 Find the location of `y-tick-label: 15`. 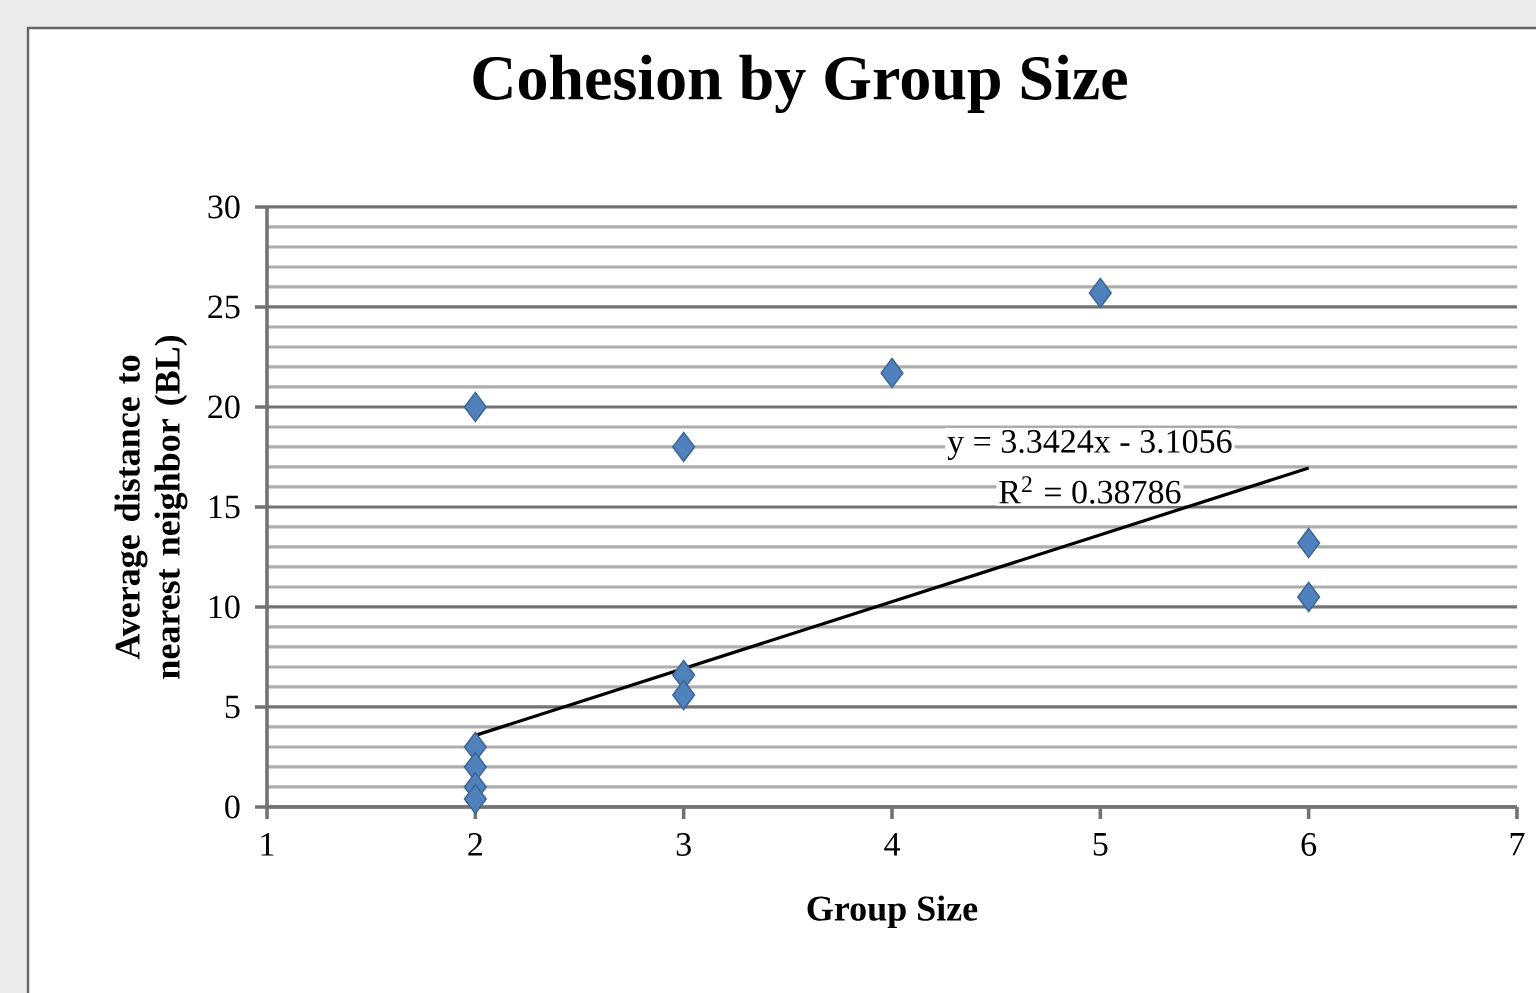

y-tick-label: 15 is located at coordinates (224, 507).